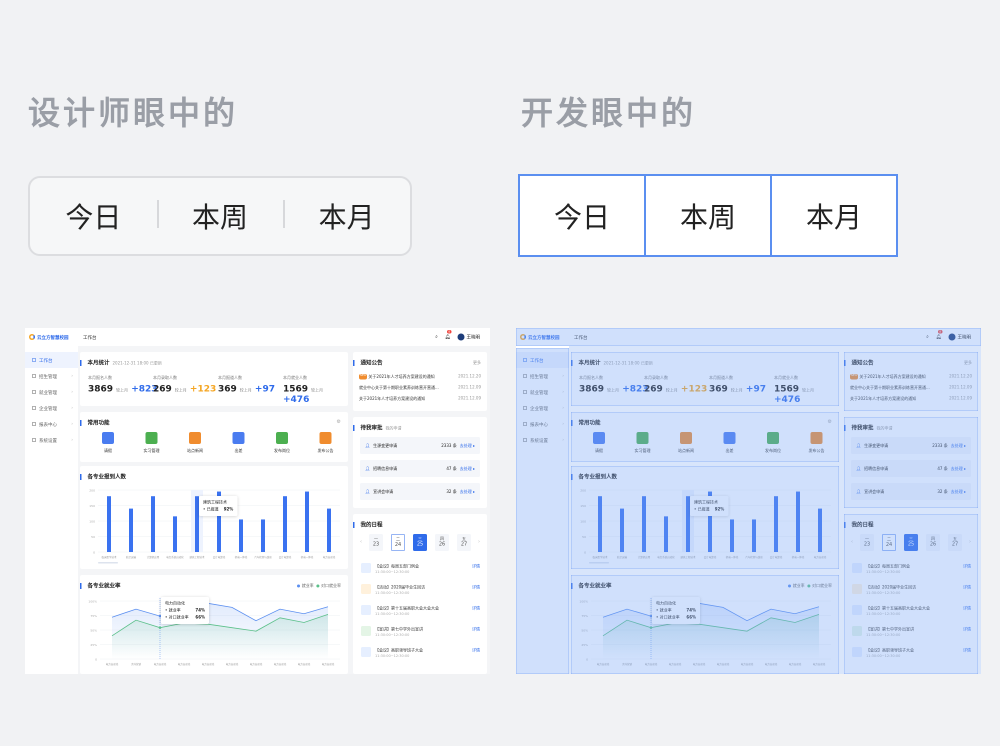 Image resolution: width=1000 pixels, height=746 pixels. I want to click on home-icon, so click(525, 360).